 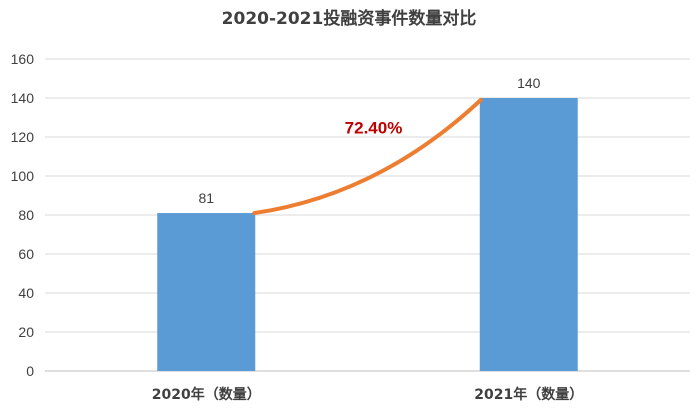 What do you see at coordinates (349, 18) in the screenshot?
I see `chart-title: 2020-2021投融资事件数量对比` at bounding box center [349, 18].